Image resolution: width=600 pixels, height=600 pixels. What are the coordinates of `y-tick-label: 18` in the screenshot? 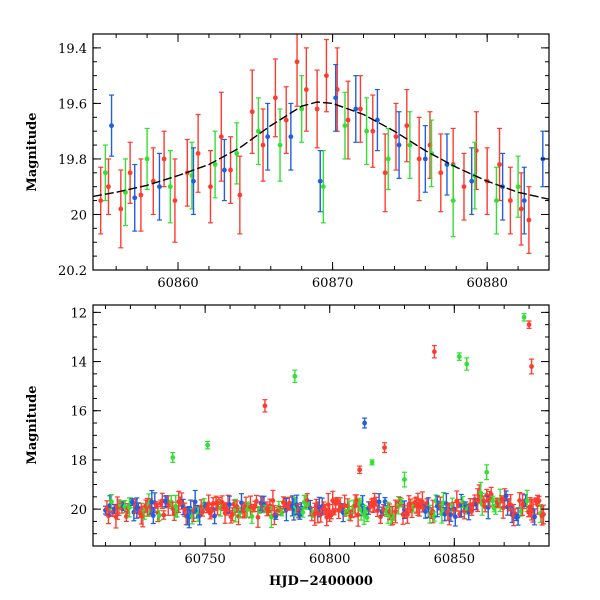 It's located at (78, 461).